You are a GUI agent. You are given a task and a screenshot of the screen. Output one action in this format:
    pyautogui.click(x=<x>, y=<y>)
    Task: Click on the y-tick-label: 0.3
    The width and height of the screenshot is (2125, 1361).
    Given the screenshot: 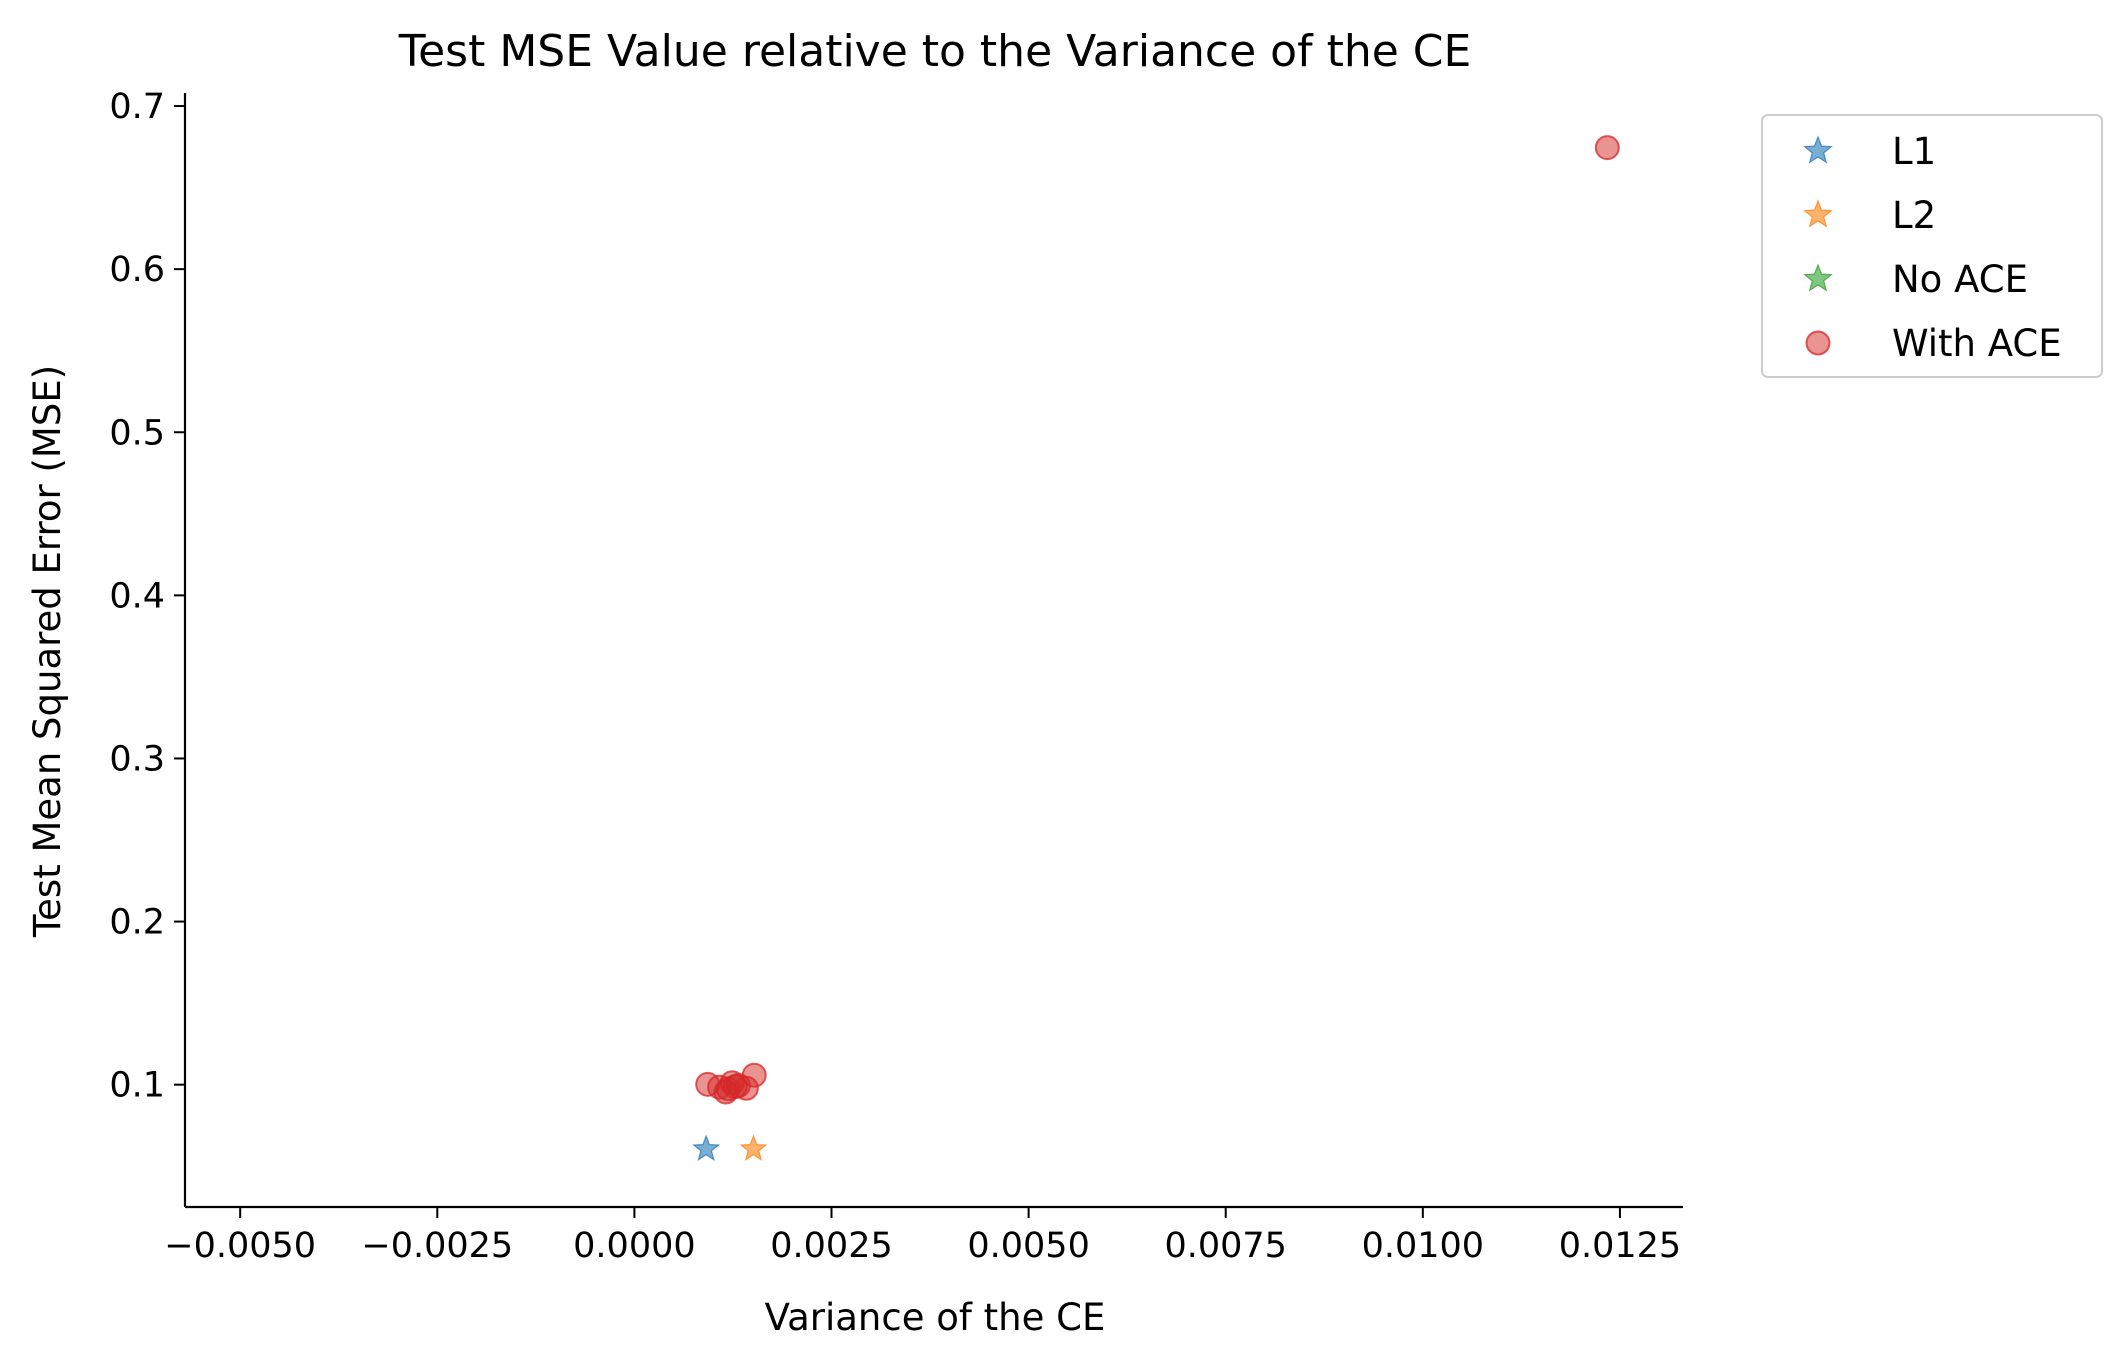 What is the action you would take?
    pyautogui.click(x=137, y=759)
    